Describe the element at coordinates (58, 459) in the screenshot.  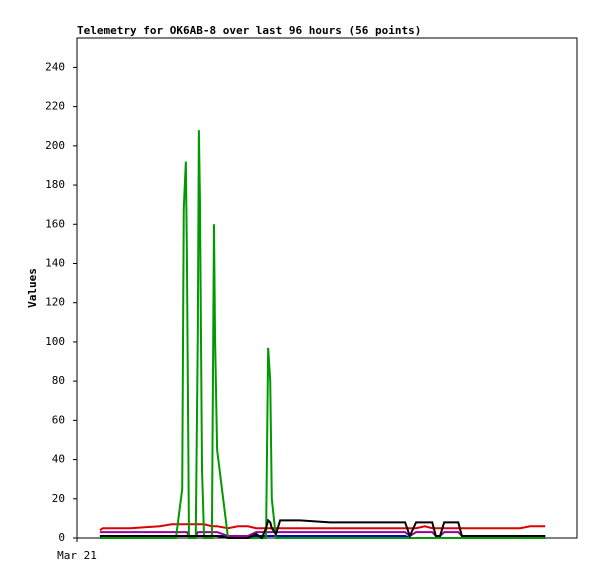
I see `y-tick-label: 40` at that location.